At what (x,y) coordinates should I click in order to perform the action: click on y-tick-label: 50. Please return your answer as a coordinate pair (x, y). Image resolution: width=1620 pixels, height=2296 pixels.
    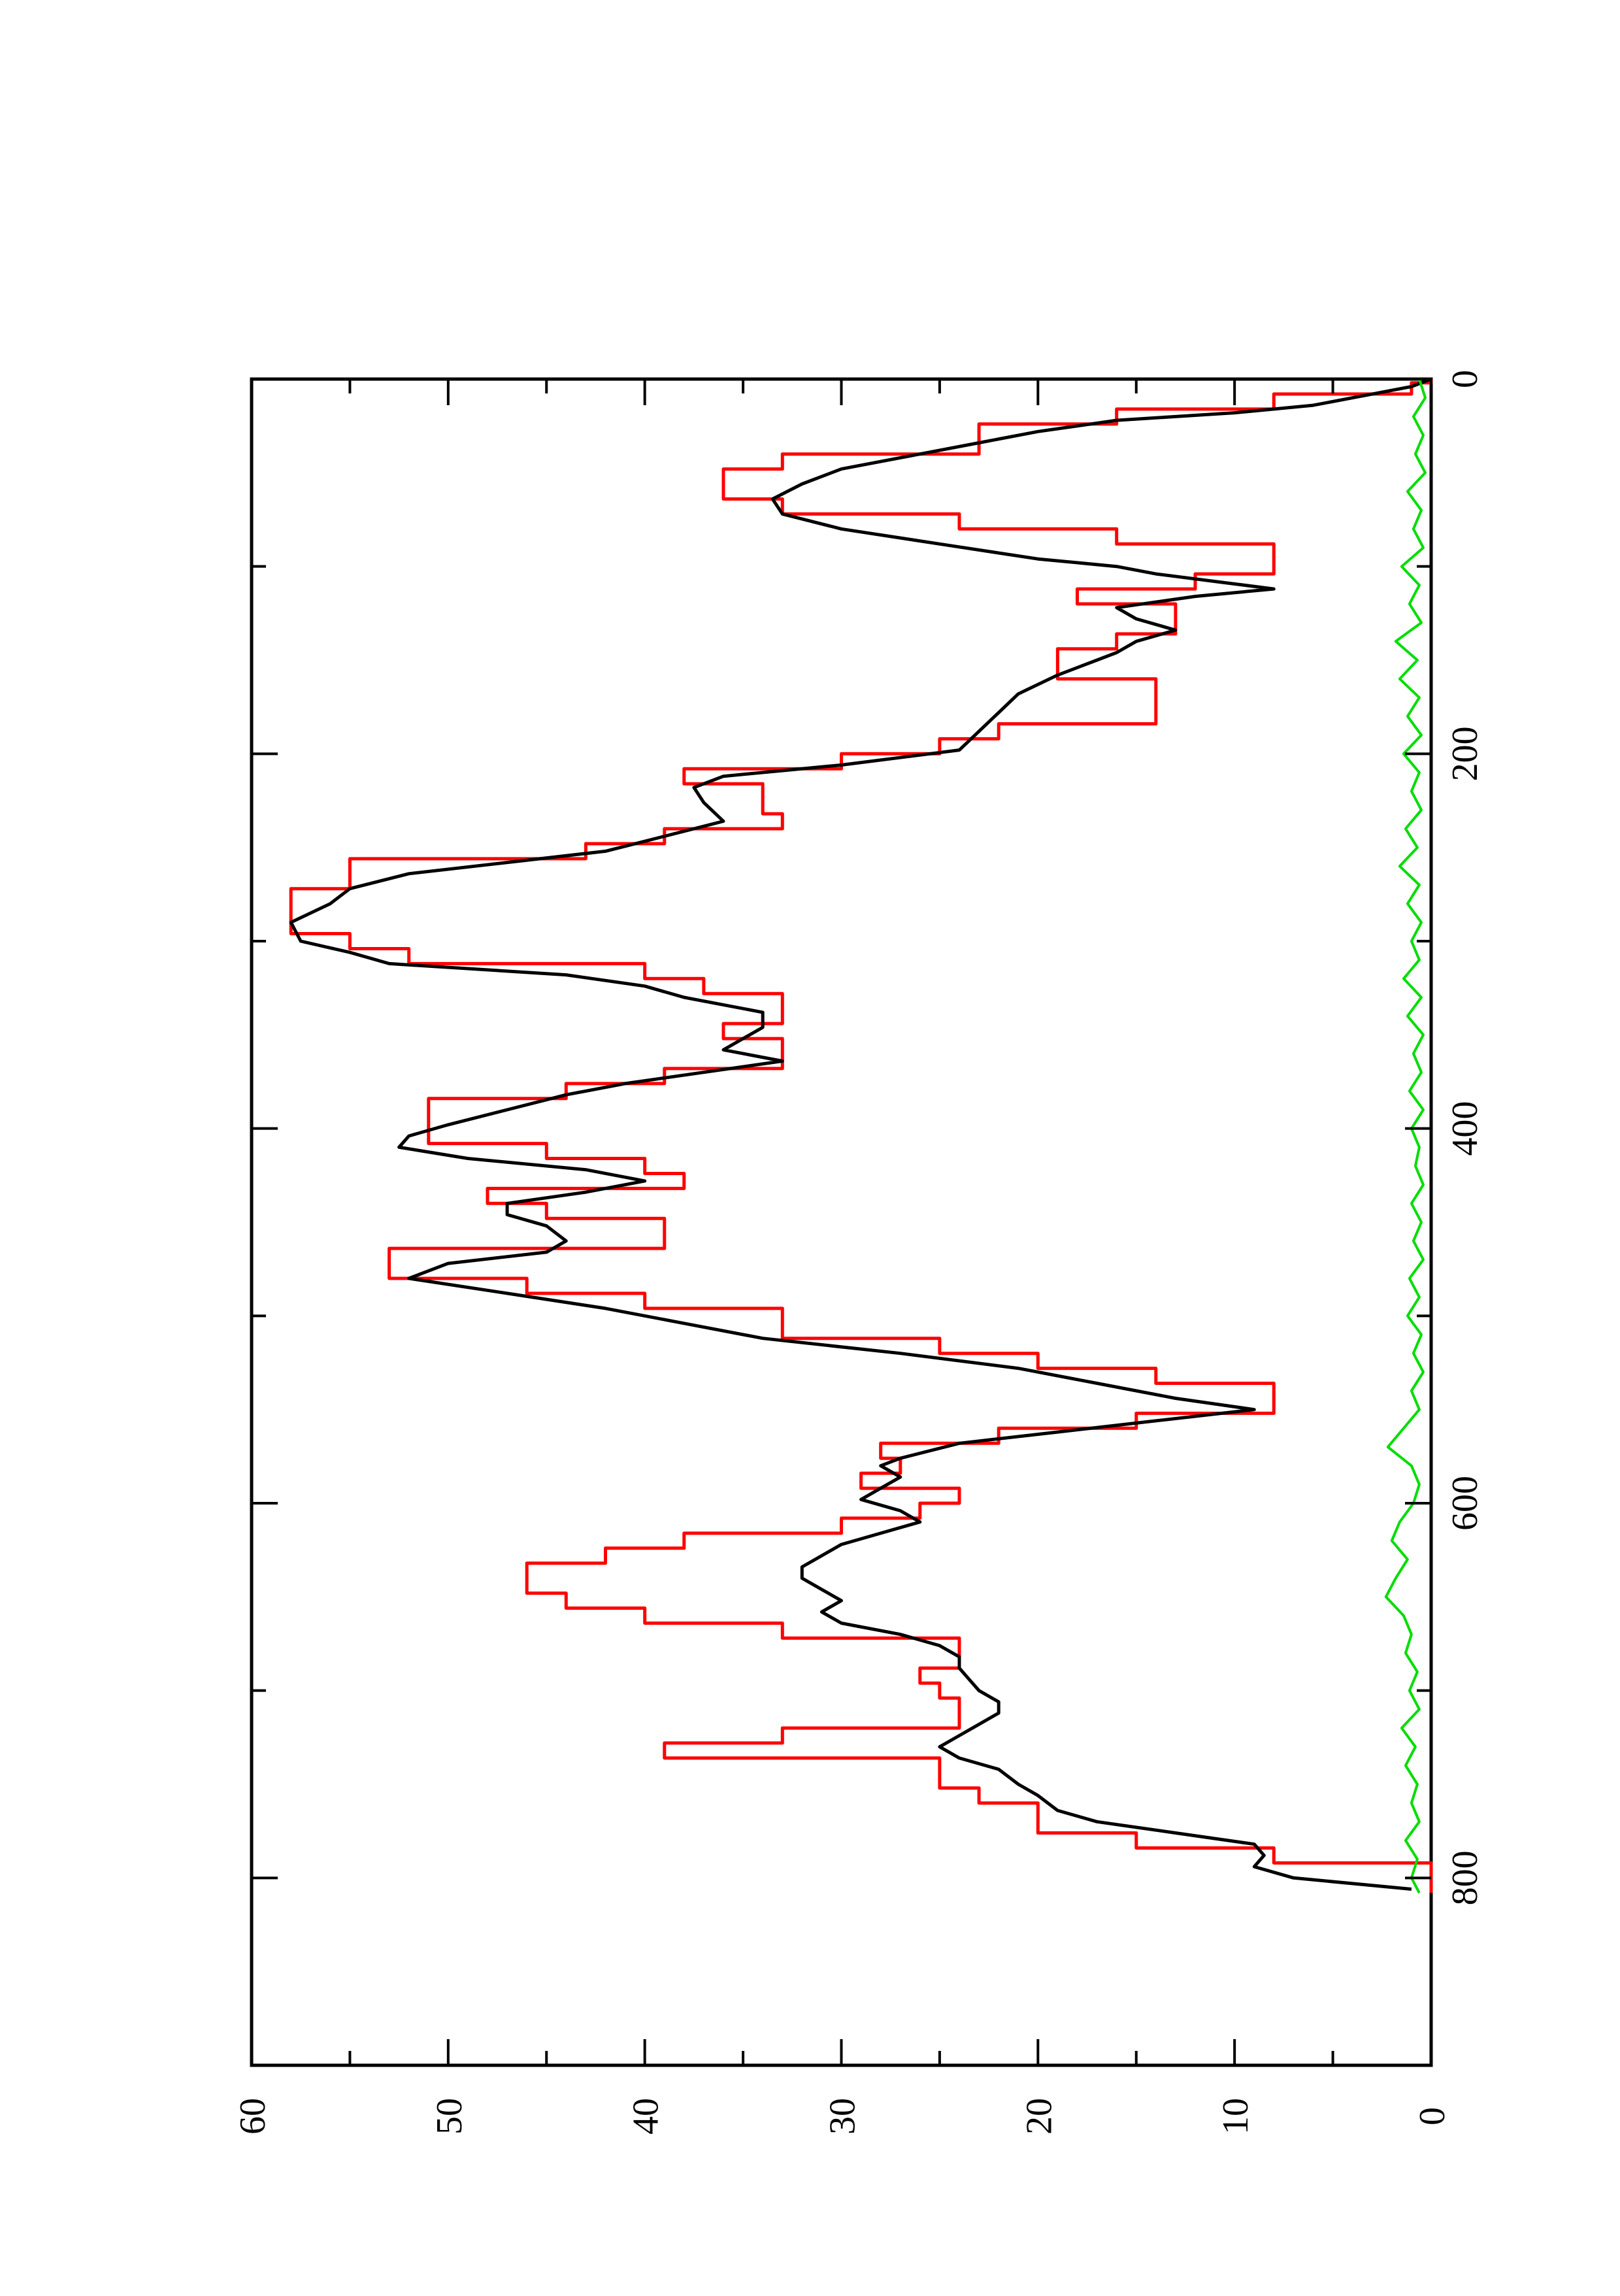
    Looking at the image, I should click on (449, 2116).